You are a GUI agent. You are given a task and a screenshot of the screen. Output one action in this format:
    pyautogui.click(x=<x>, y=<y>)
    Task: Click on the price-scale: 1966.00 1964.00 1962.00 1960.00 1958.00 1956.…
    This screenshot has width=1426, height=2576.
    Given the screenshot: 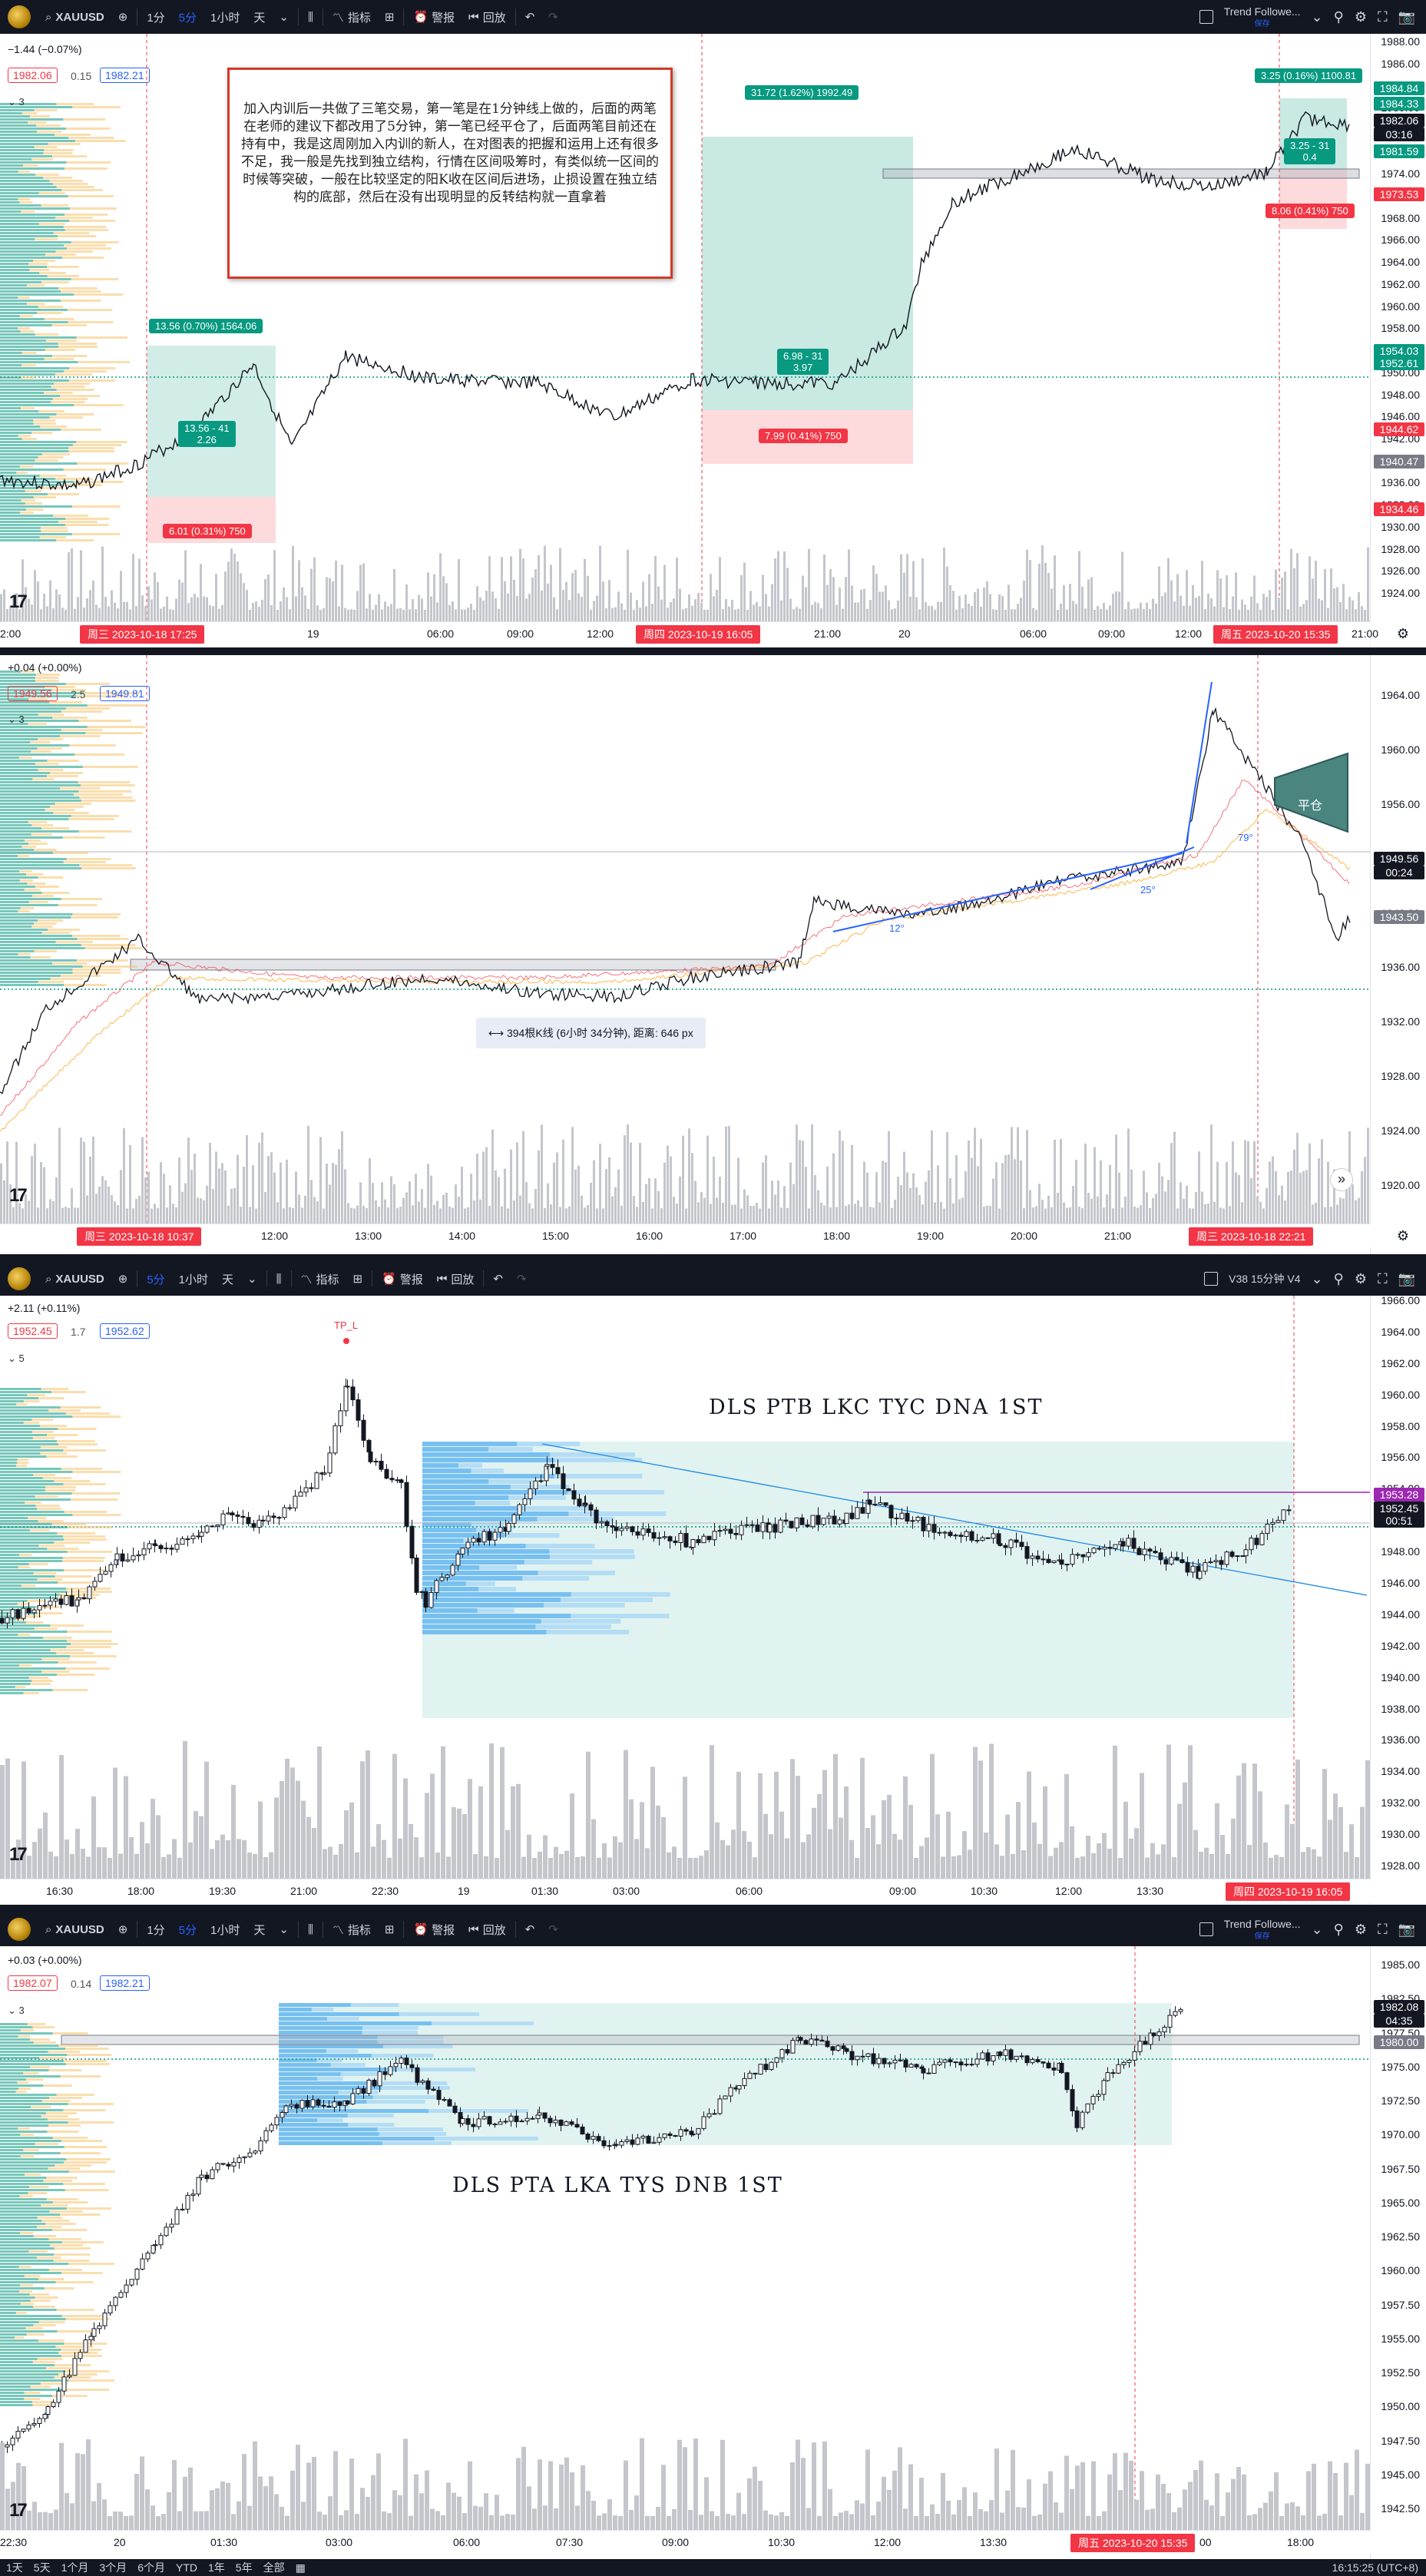 What is the action you would take?
    pyautogui.click(x=1398, y=1599)
    